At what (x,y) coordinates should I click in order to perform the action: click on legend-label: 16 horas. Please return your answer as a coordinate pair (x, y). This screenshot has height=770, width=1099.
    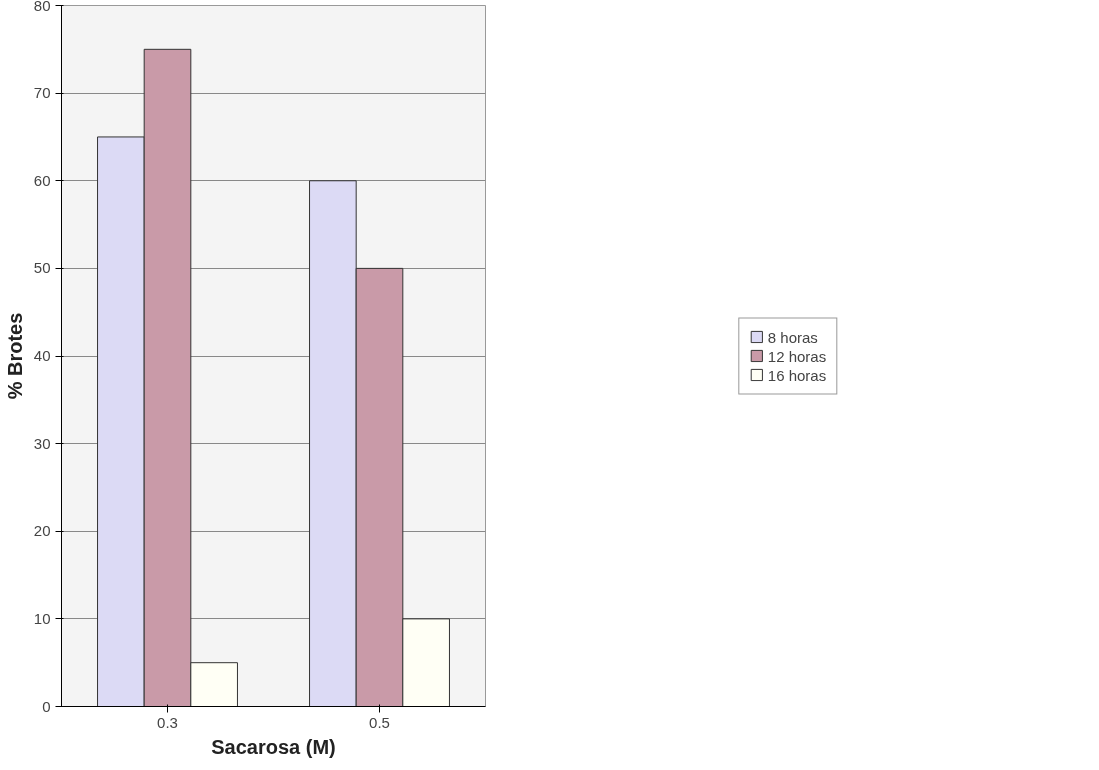
    Looking at the image, I should click on (797, 374).